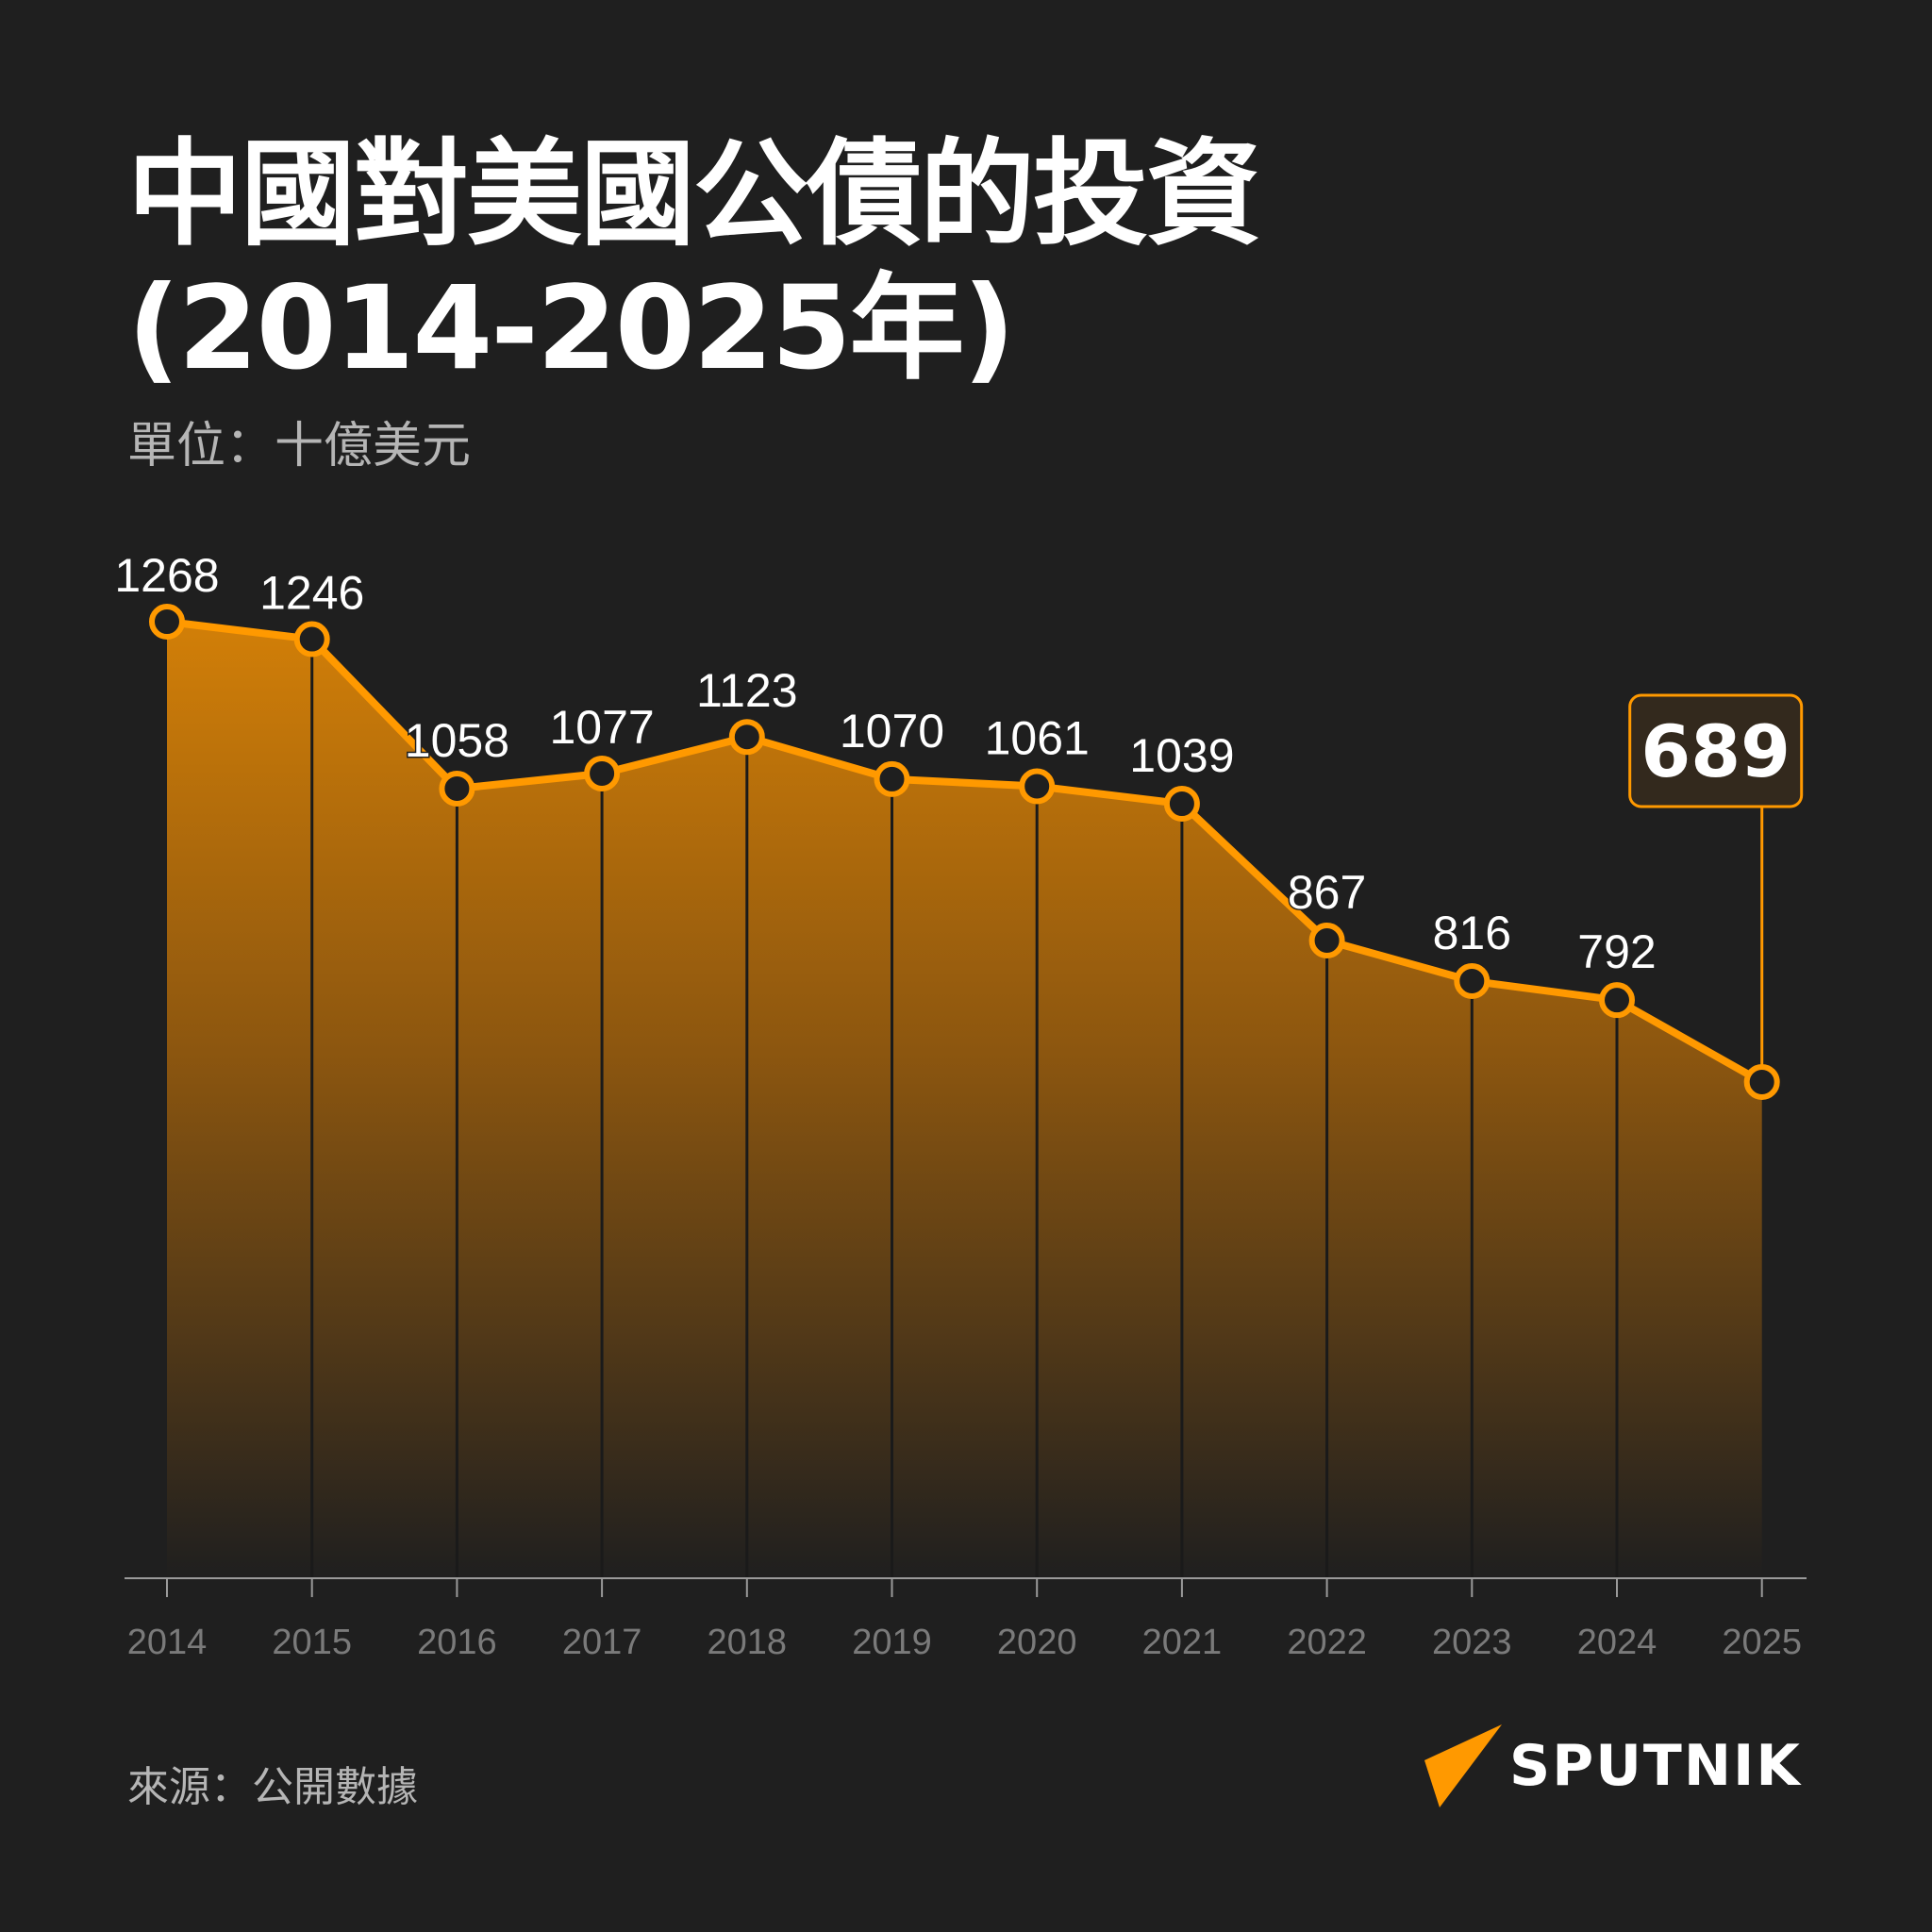 This screenshot has width=1932, height=1932. Describe the element at coordinates (1327, 893) in the screenshot. I see `value-label: 867` at that location.